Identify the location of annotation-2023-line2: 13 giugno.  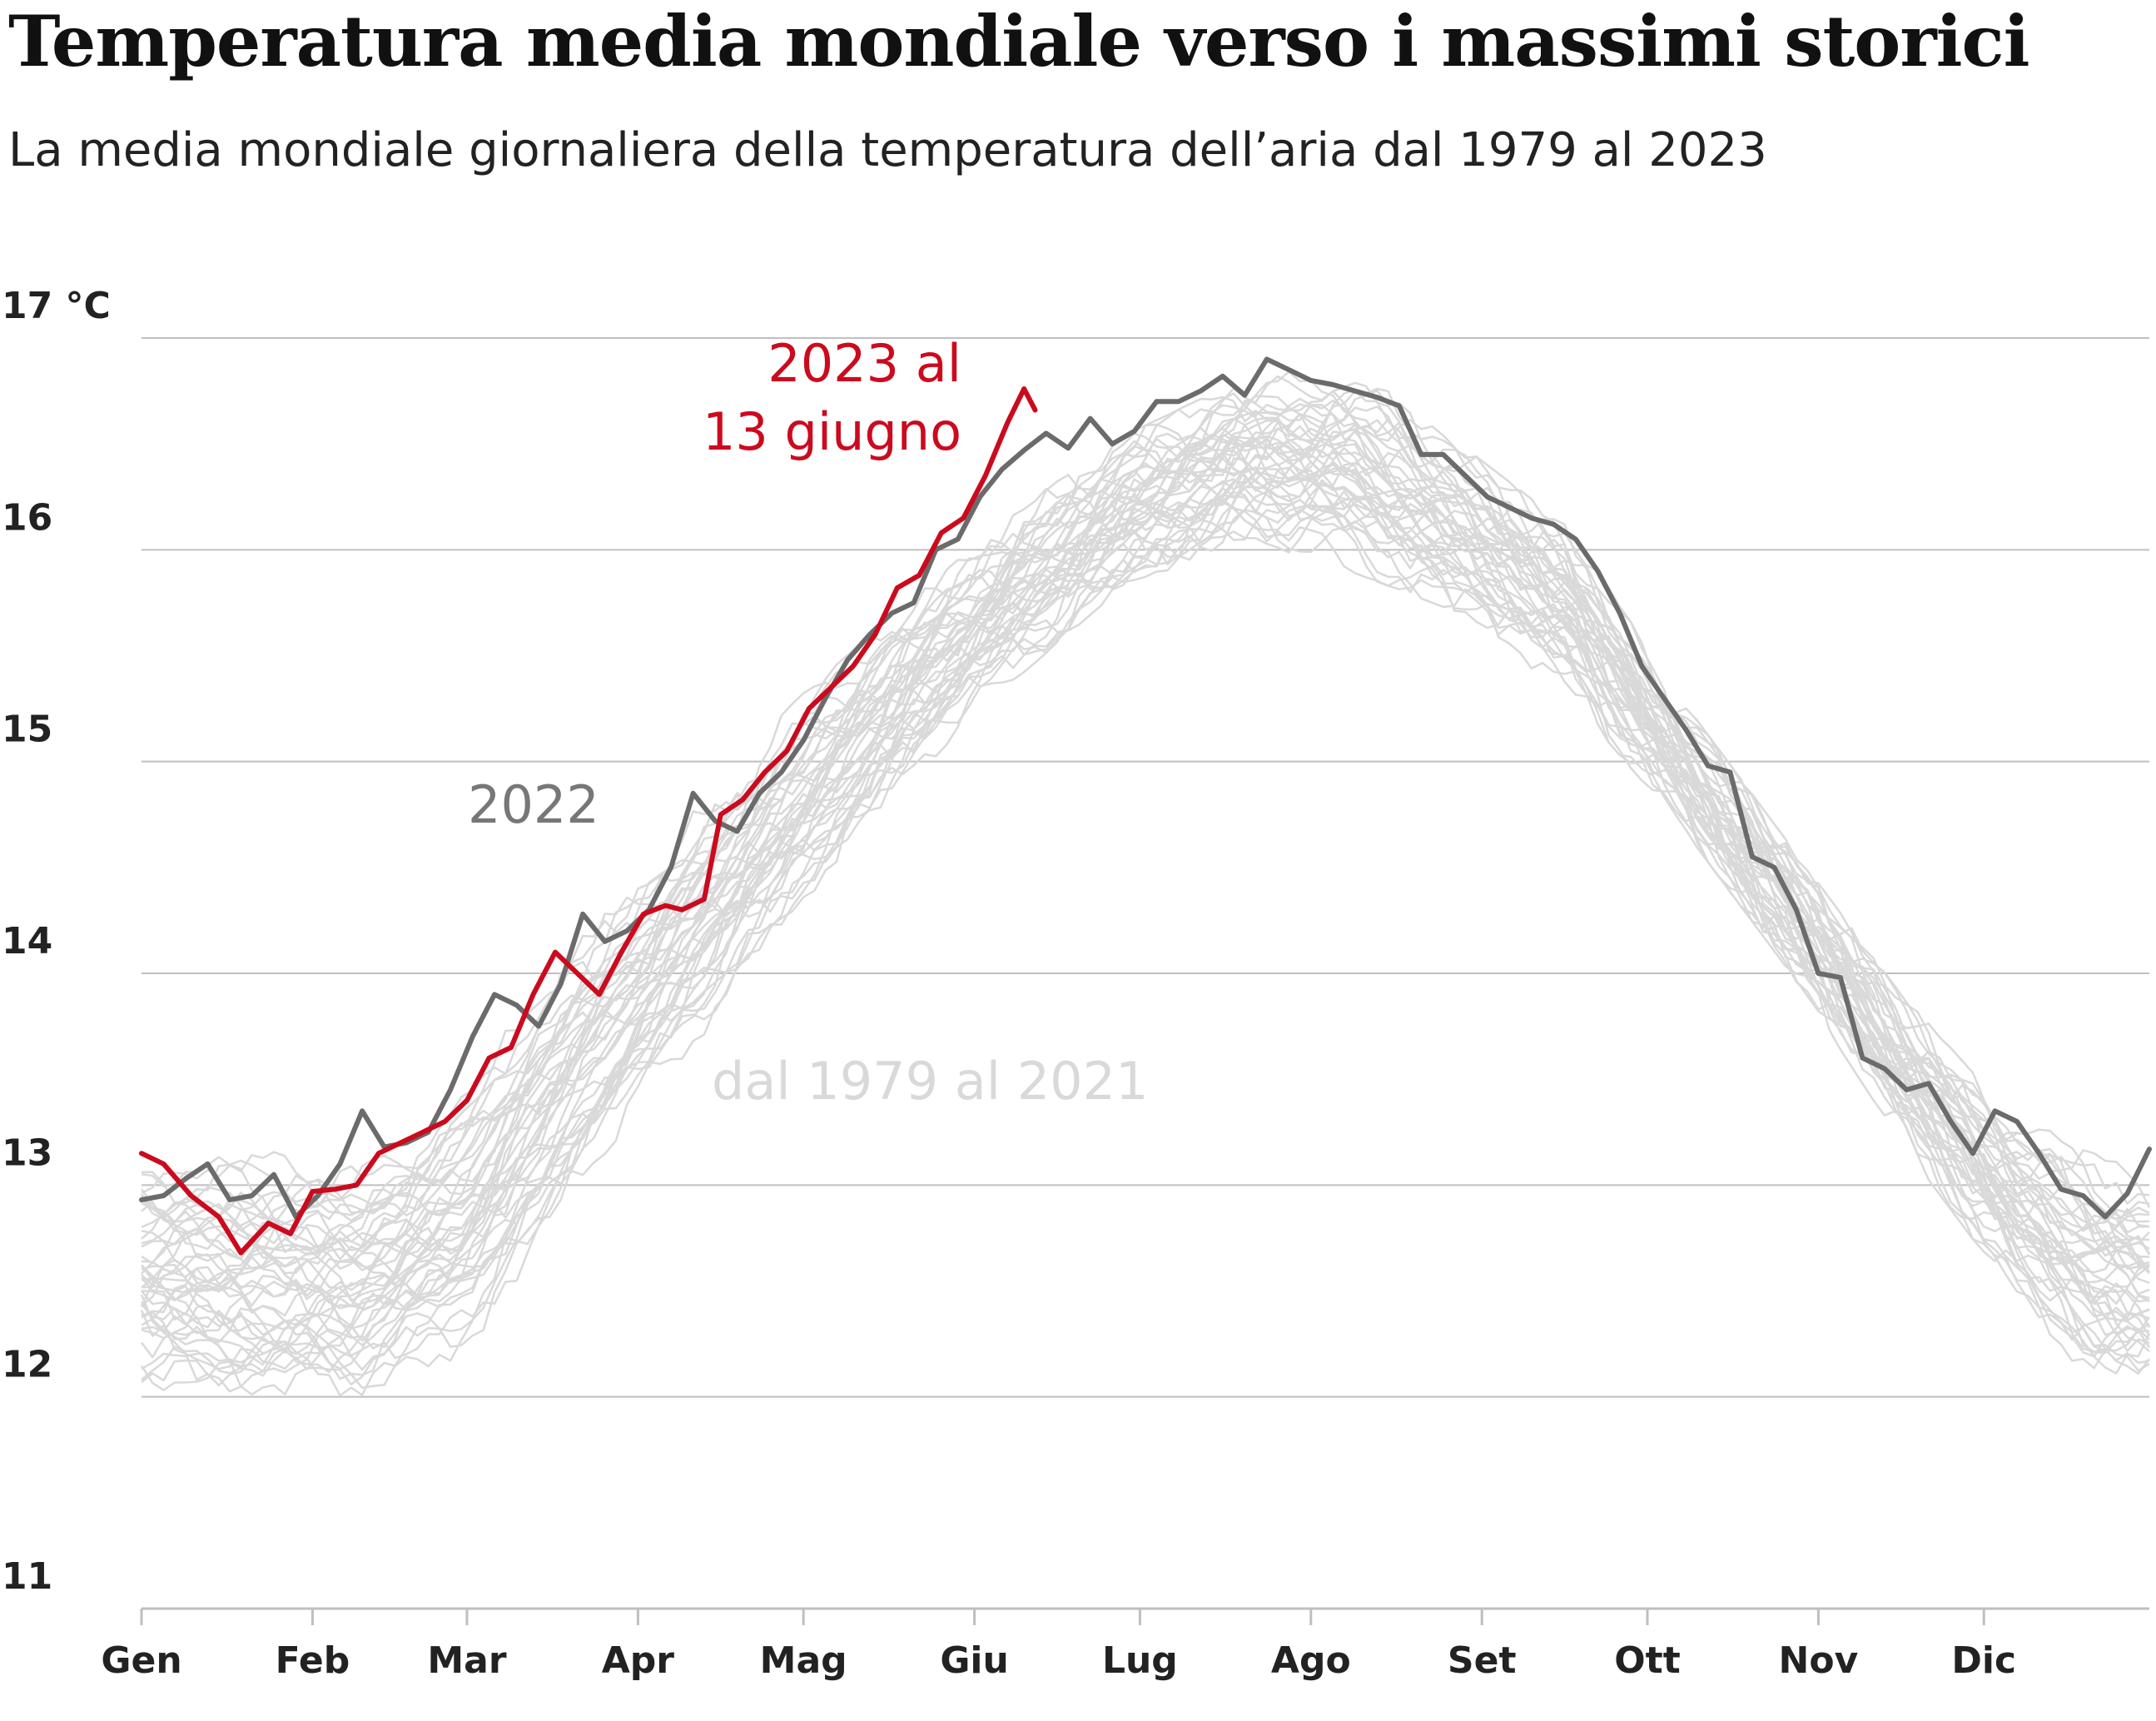
(832, 432).